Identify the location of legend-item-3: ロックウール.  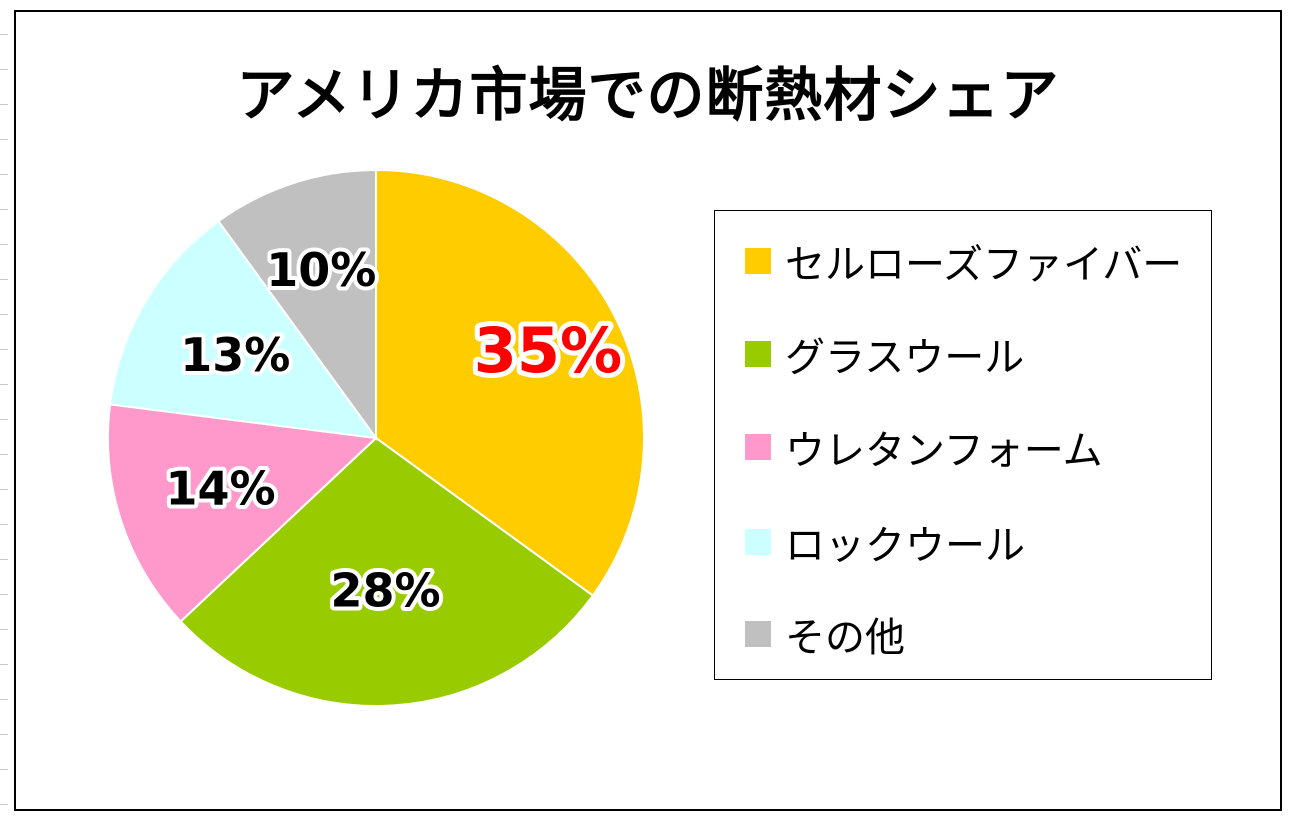
(885, 542).